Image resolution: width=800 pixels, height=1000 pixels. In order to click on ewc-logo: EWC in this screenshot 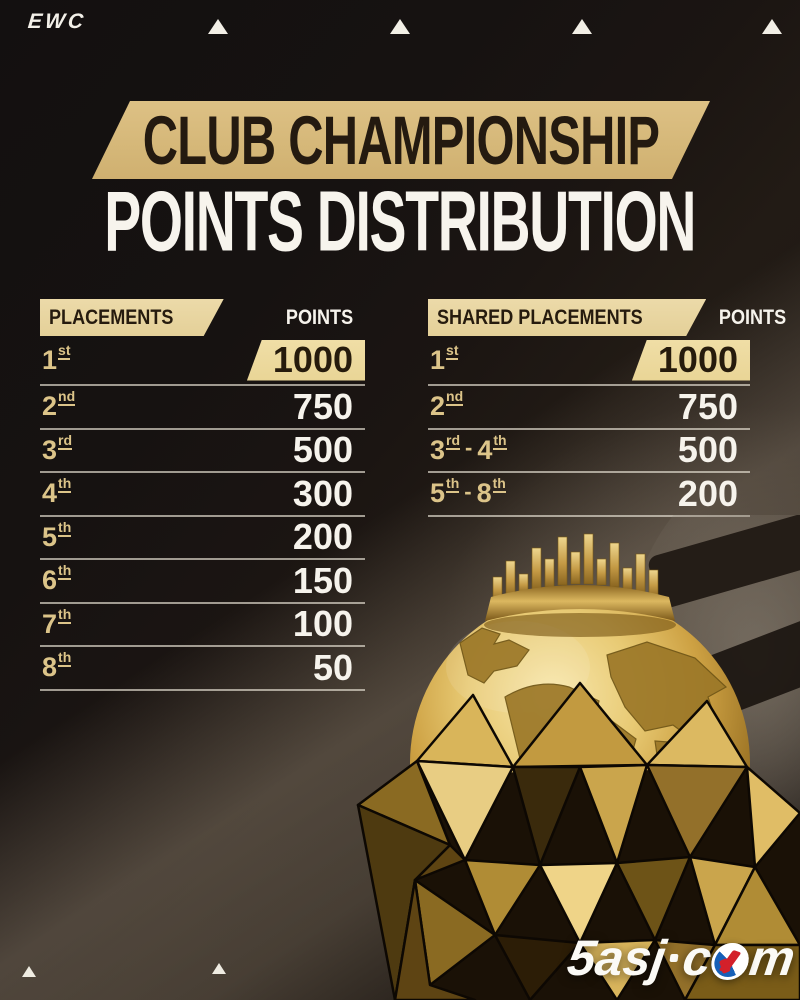, I will do `click(57, 21)`.